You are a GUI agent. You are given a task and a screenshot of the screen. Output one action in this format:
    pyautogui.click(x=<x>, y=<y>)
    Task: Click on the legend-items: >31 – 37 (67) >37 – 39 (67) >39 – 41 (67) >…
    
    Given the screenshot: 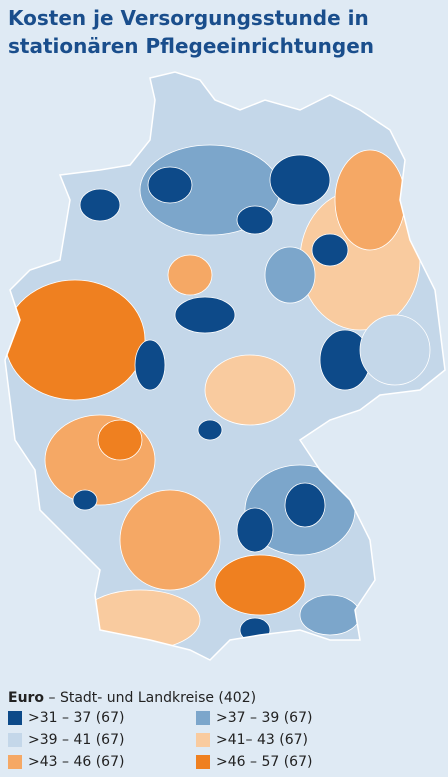 What is the action you would take?
    pyautogui.click(x=226, y=740)
    